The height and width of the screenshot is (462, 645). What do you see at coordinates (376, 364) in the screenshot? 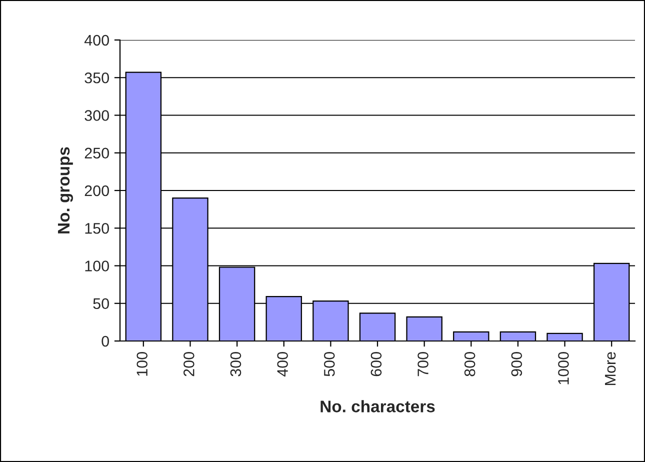
I see `x-tick-label: 600` at bounding box center [376, 364].